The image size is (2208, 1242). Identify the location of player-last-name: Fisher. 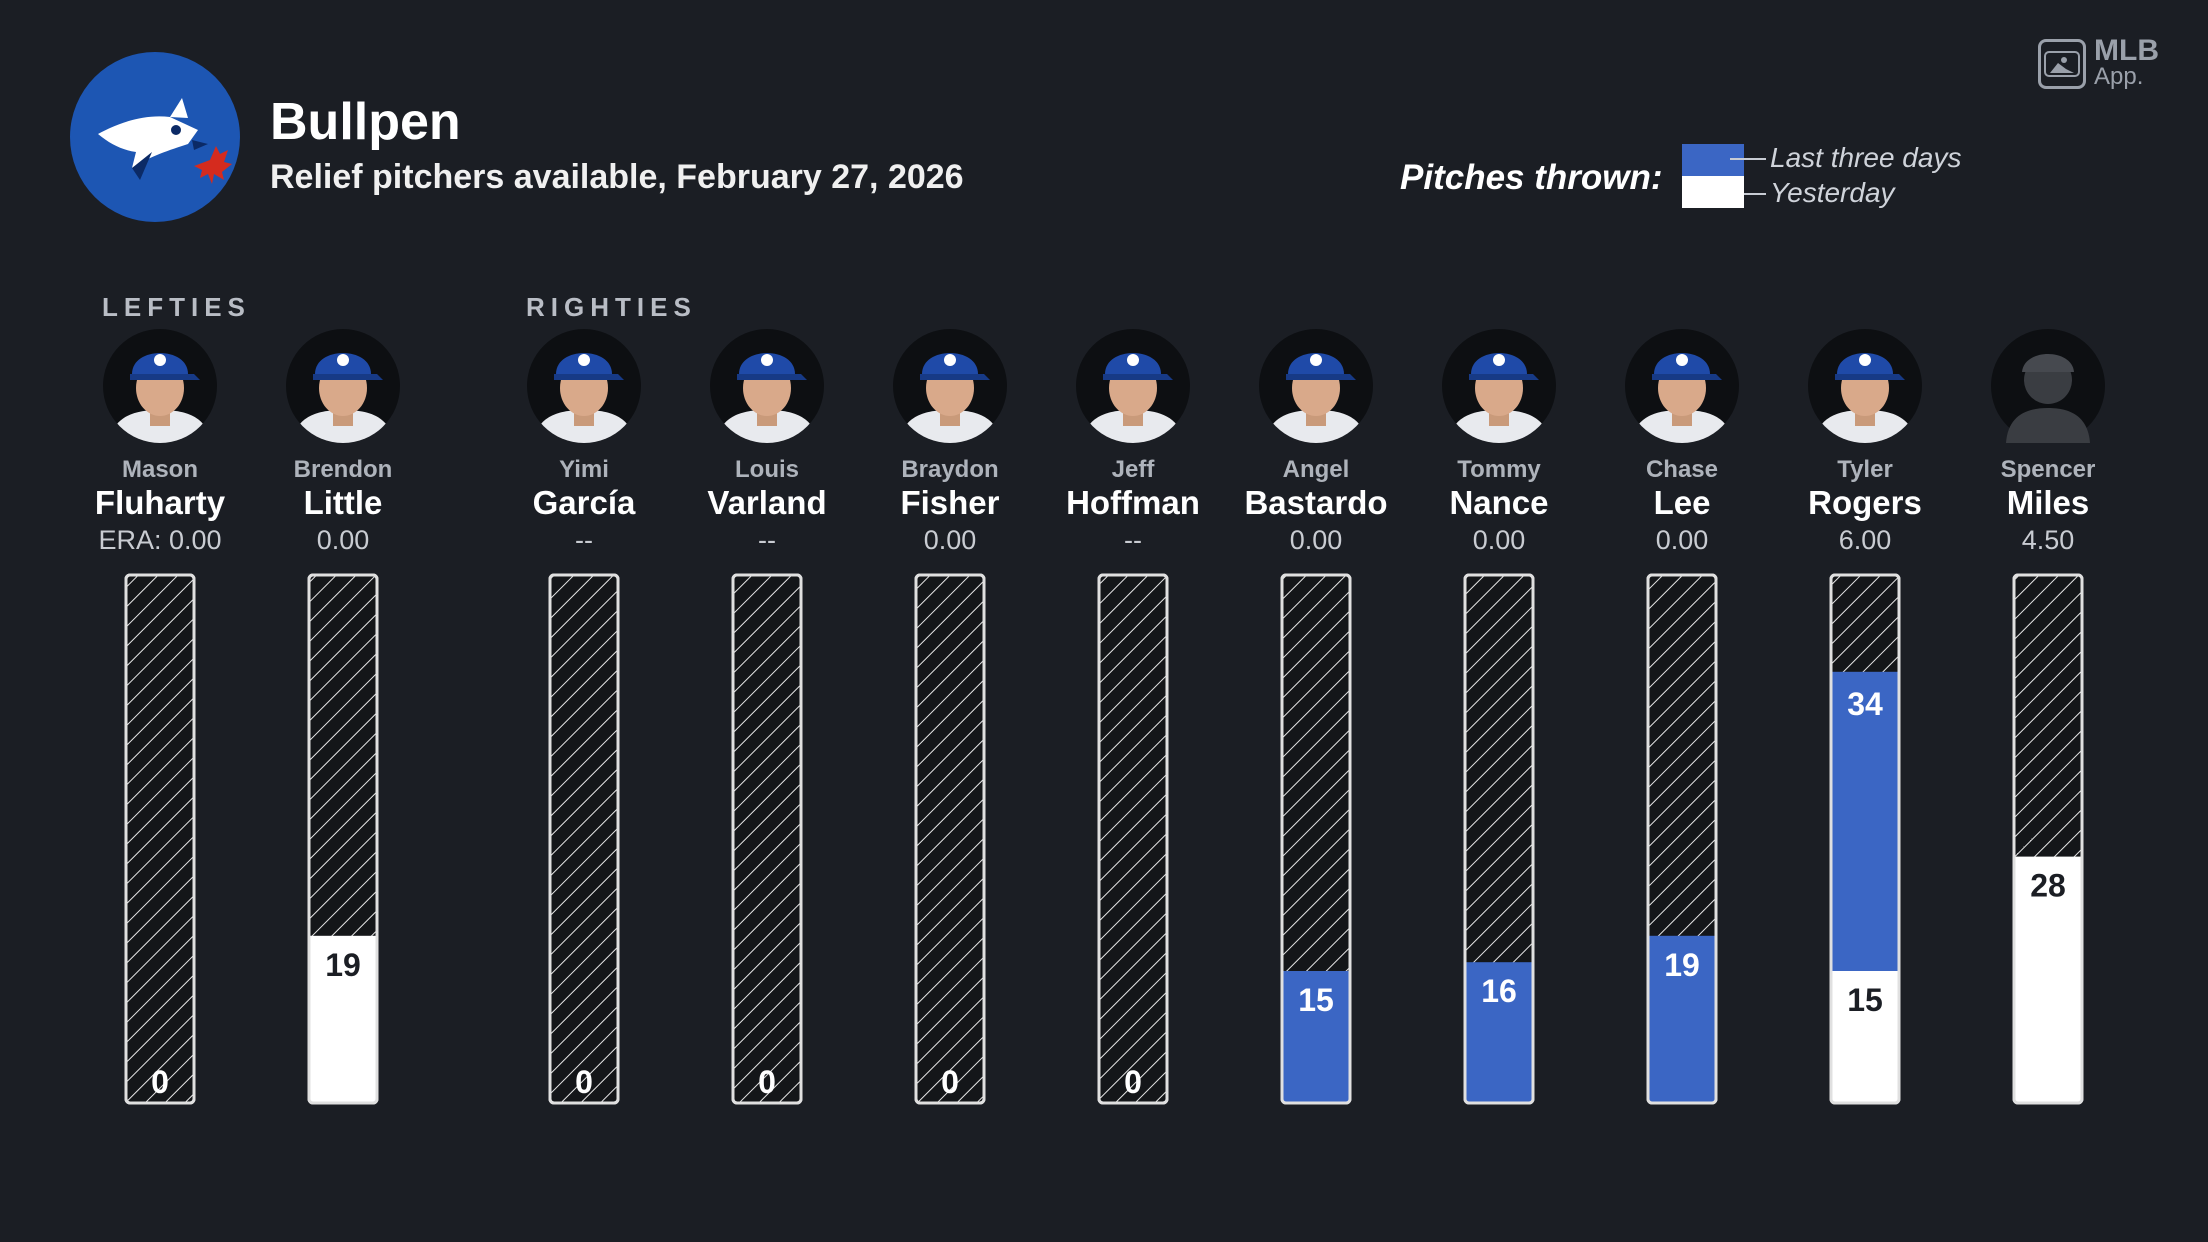
(949, 502).